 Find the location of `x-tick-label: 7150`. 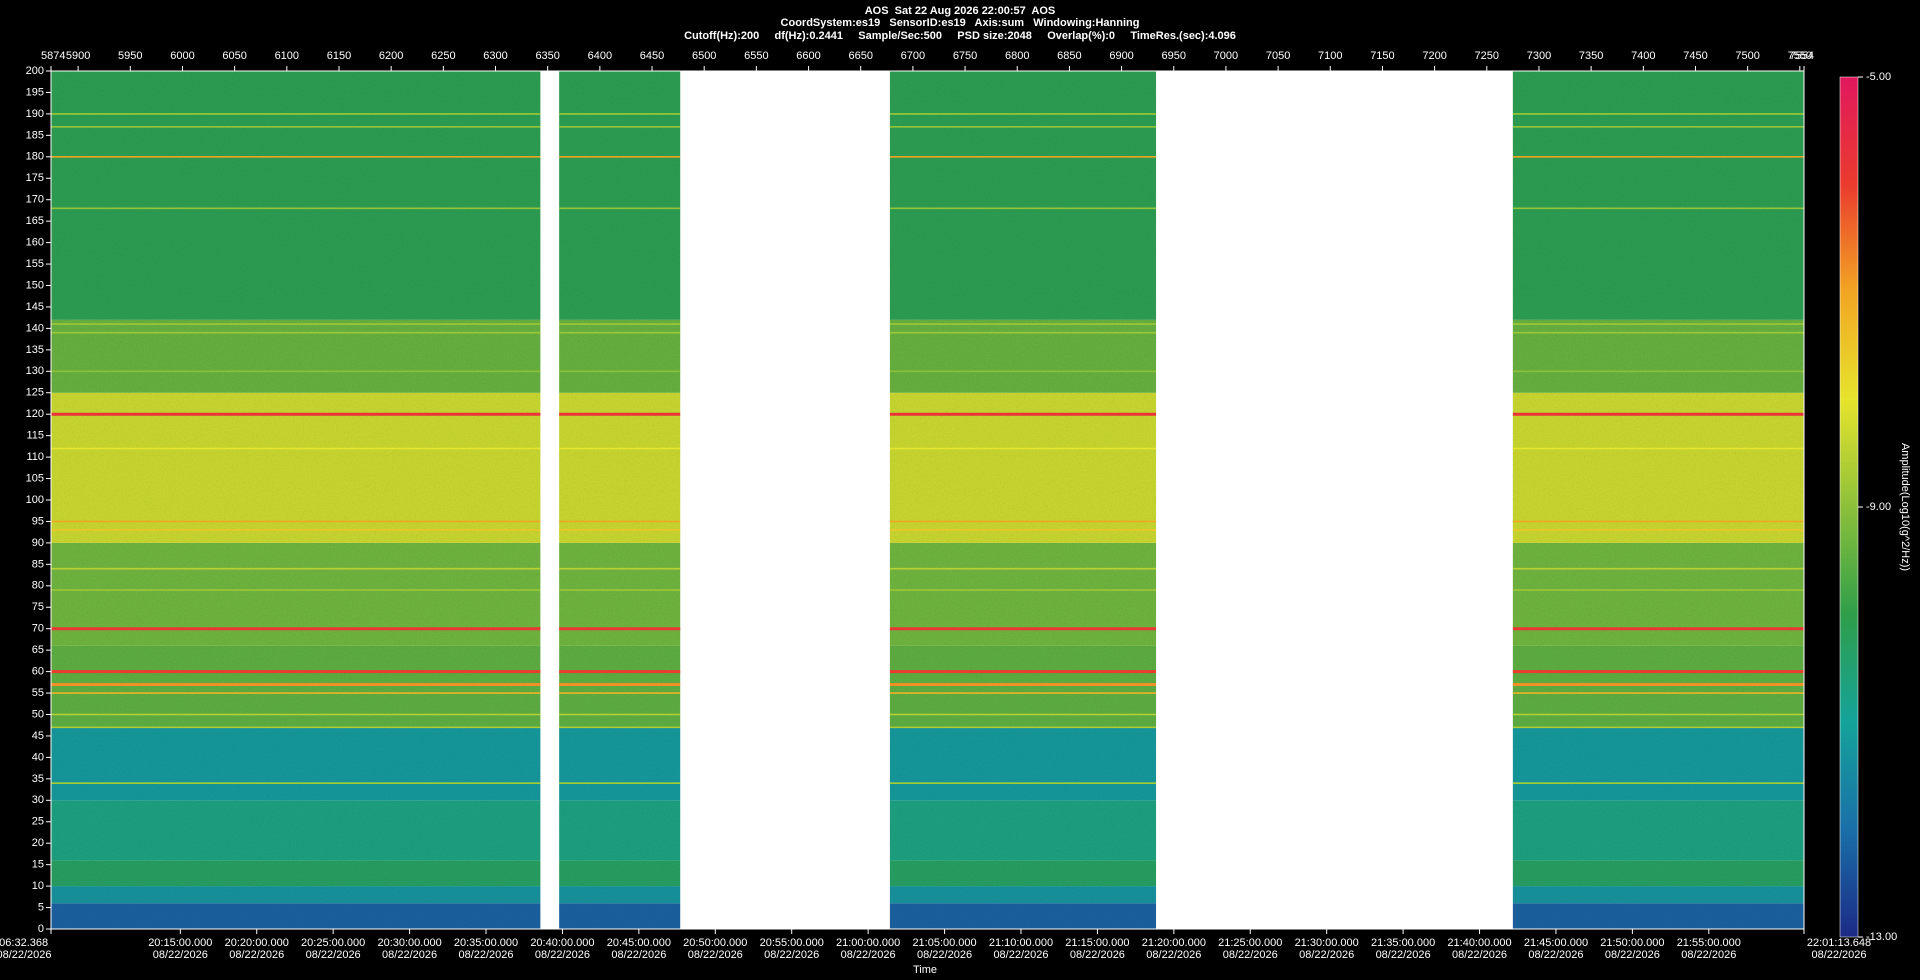

x-tick-label: 7150 is located at coordinates (1382, 56).